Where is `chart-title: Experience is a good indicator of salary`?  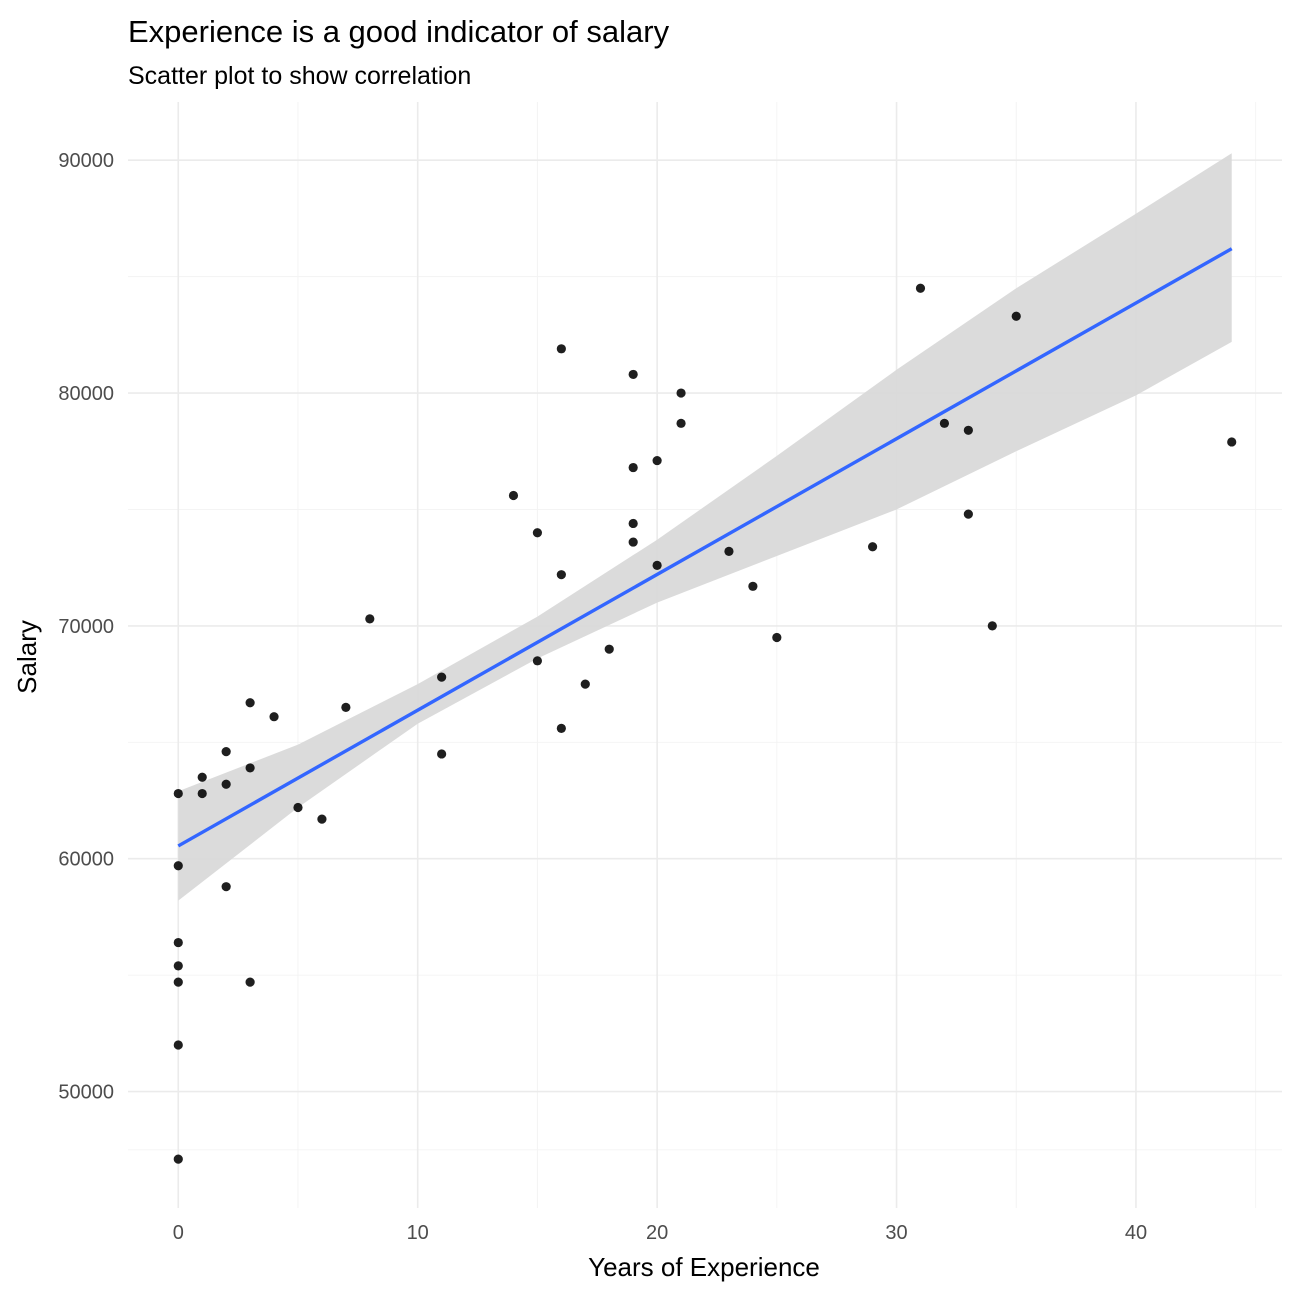
chart-title: Experience is a good indicator of salary is located at coordinates (399, 31).